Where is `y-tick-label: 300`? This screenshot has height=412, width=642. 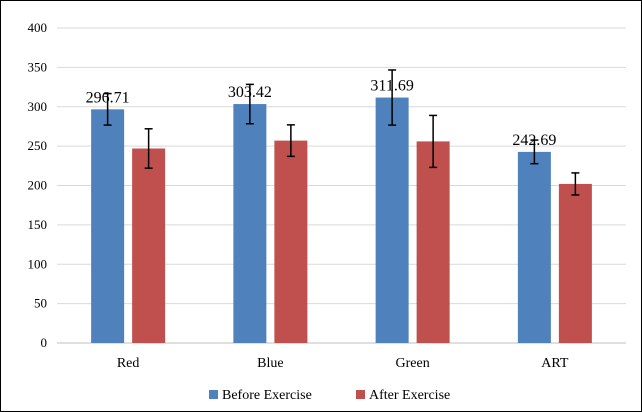 y-tick-label: 300 is located at coordinates (38, 106).